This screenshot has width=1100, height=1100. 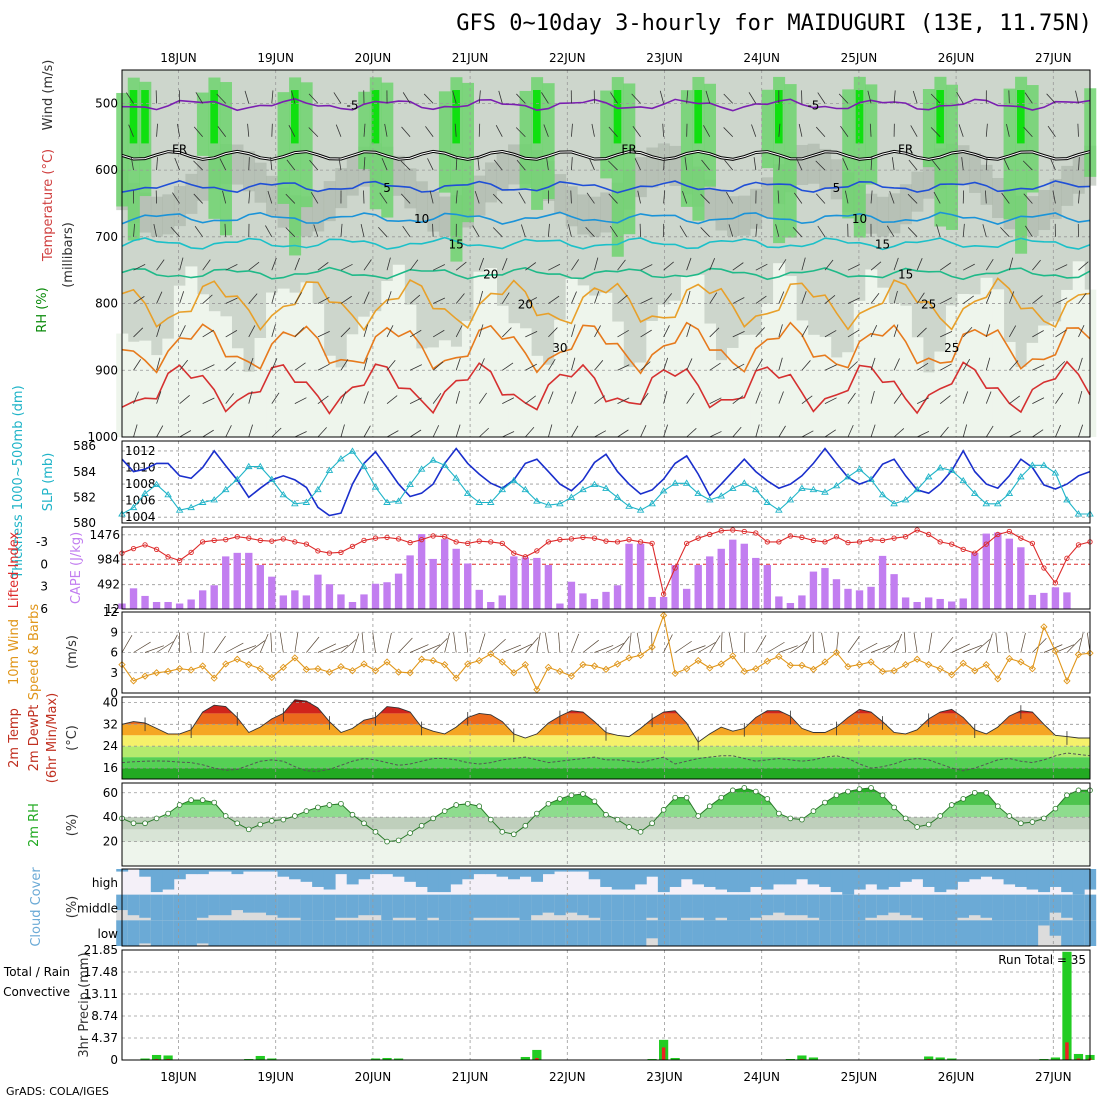 What do you see at coordinates (36, 992) in the screenshot?
I see `precip-convective-label: Convective` at bounding box center [36, 992].